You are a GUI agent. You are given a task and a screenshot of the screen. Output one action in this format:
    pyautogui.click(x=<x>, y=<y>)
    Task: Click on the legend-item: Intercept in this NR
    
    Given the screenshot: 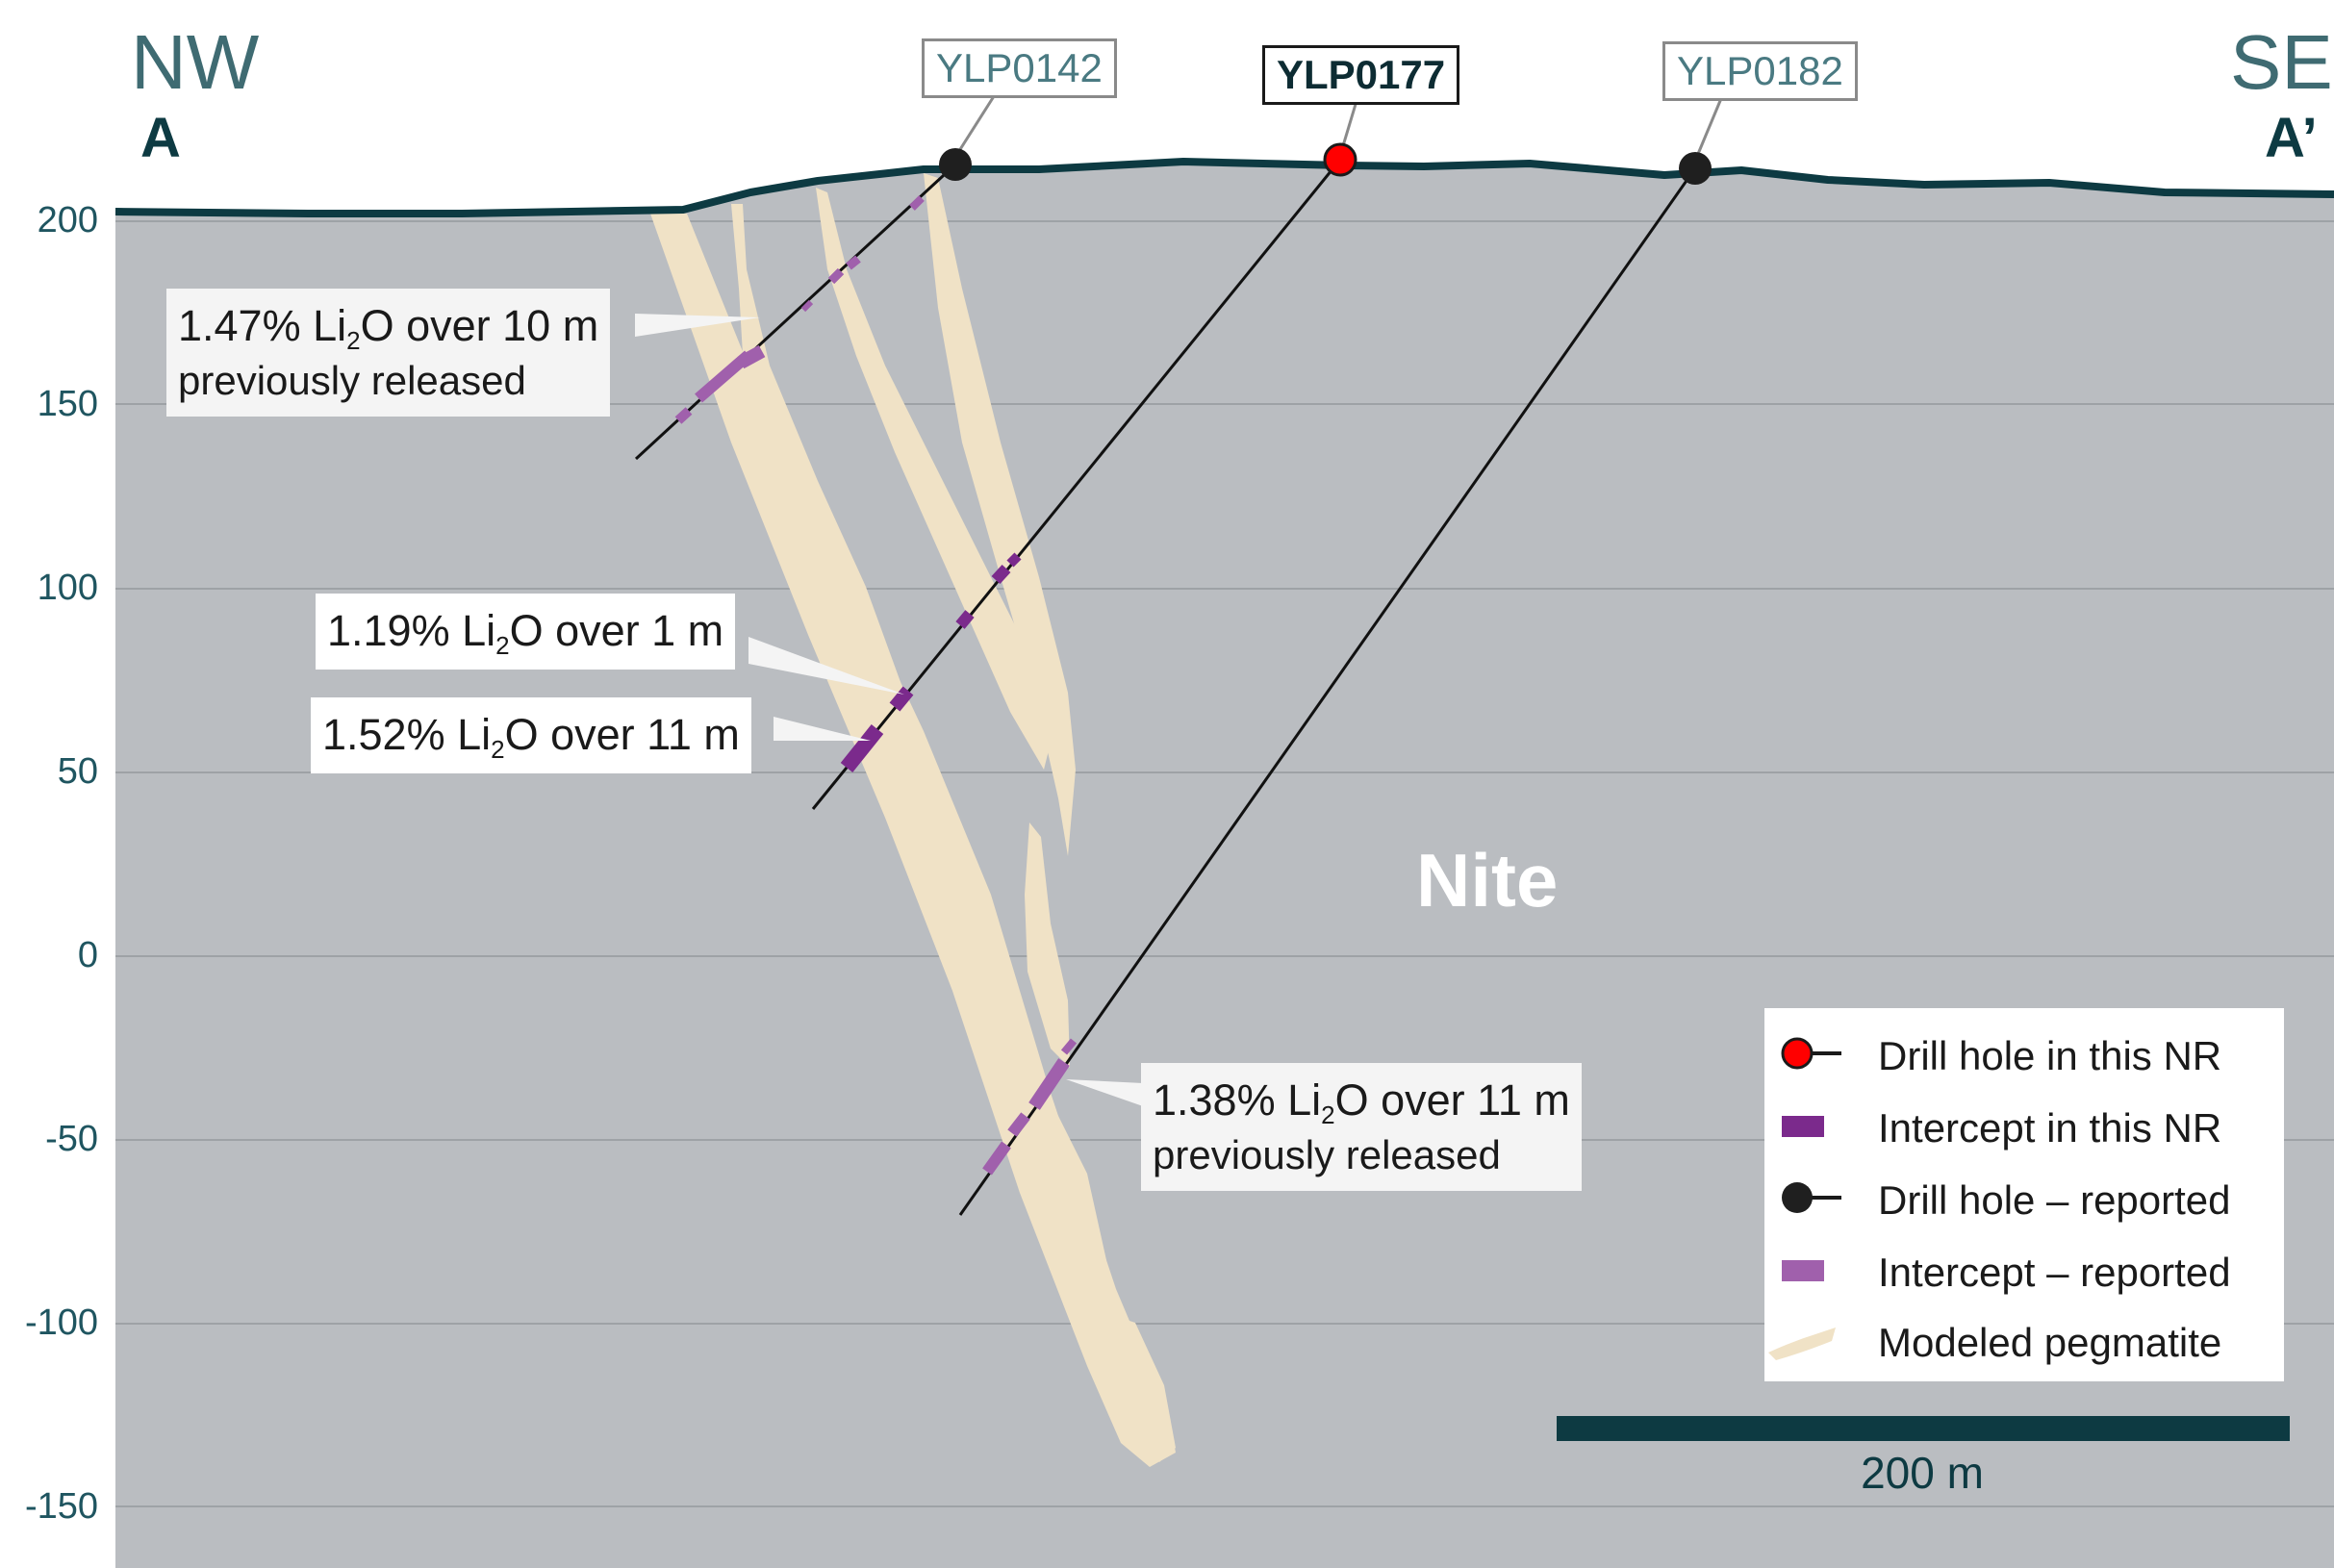 What is the action you would take?
    pyautogui.click(x=2024, y=1125)
    